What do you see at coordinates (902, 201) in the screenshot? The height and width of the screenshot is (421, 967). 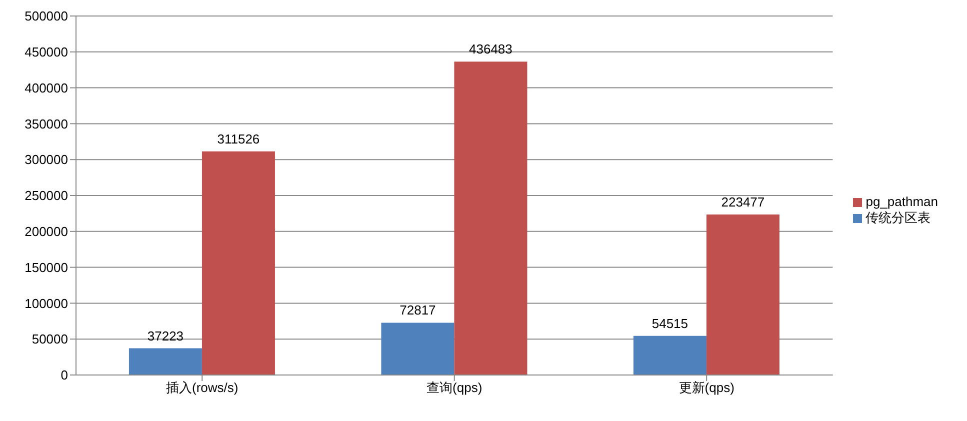 I see `legend-label: pg_pathman` at bounding box center [902, 201].